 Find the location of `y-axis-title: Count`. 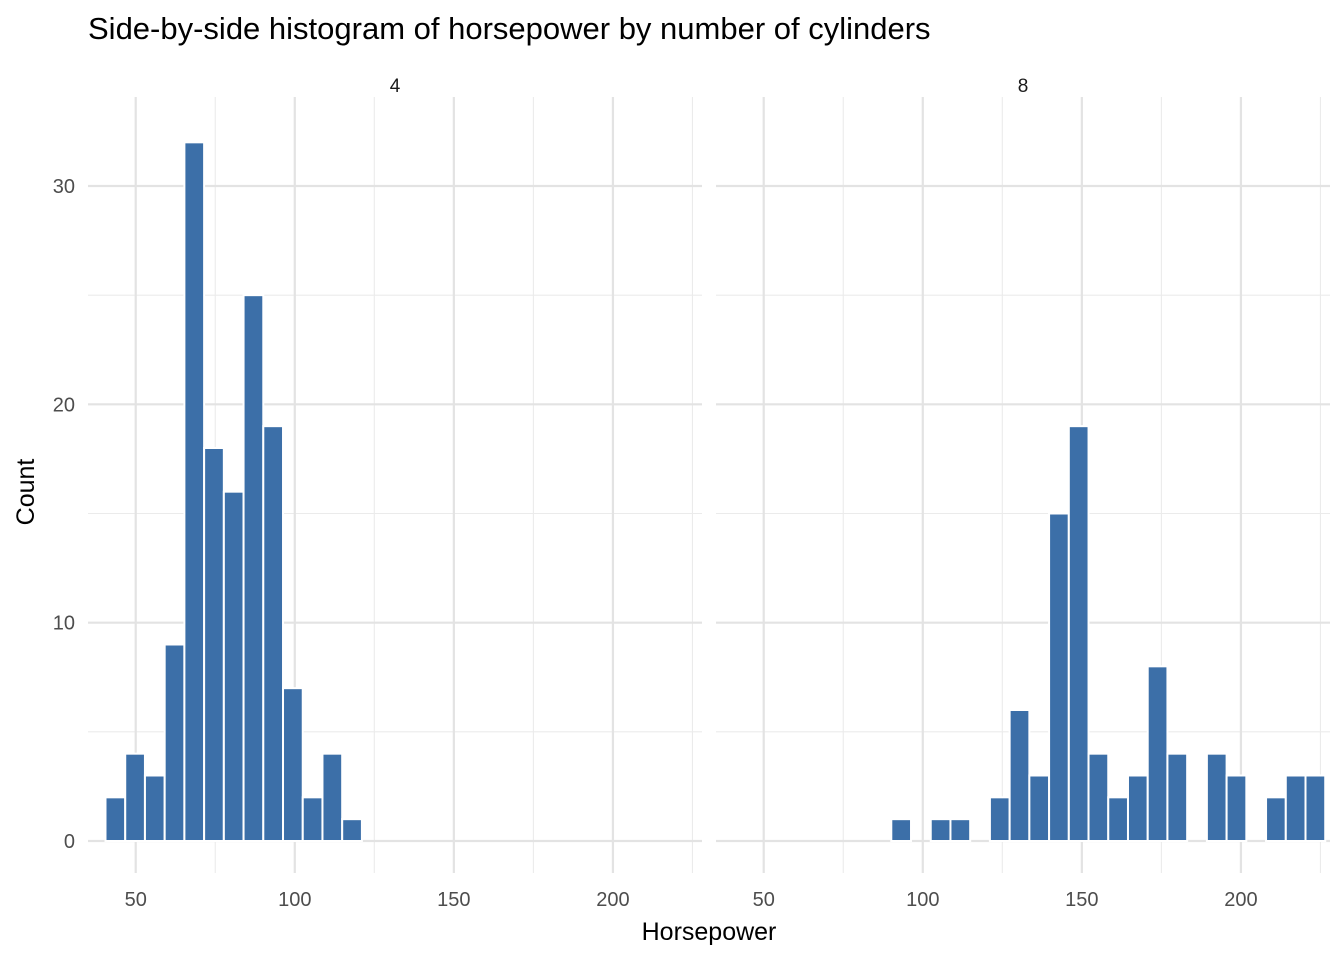

y-axis-title: Count is located at coordinates (26, 492).